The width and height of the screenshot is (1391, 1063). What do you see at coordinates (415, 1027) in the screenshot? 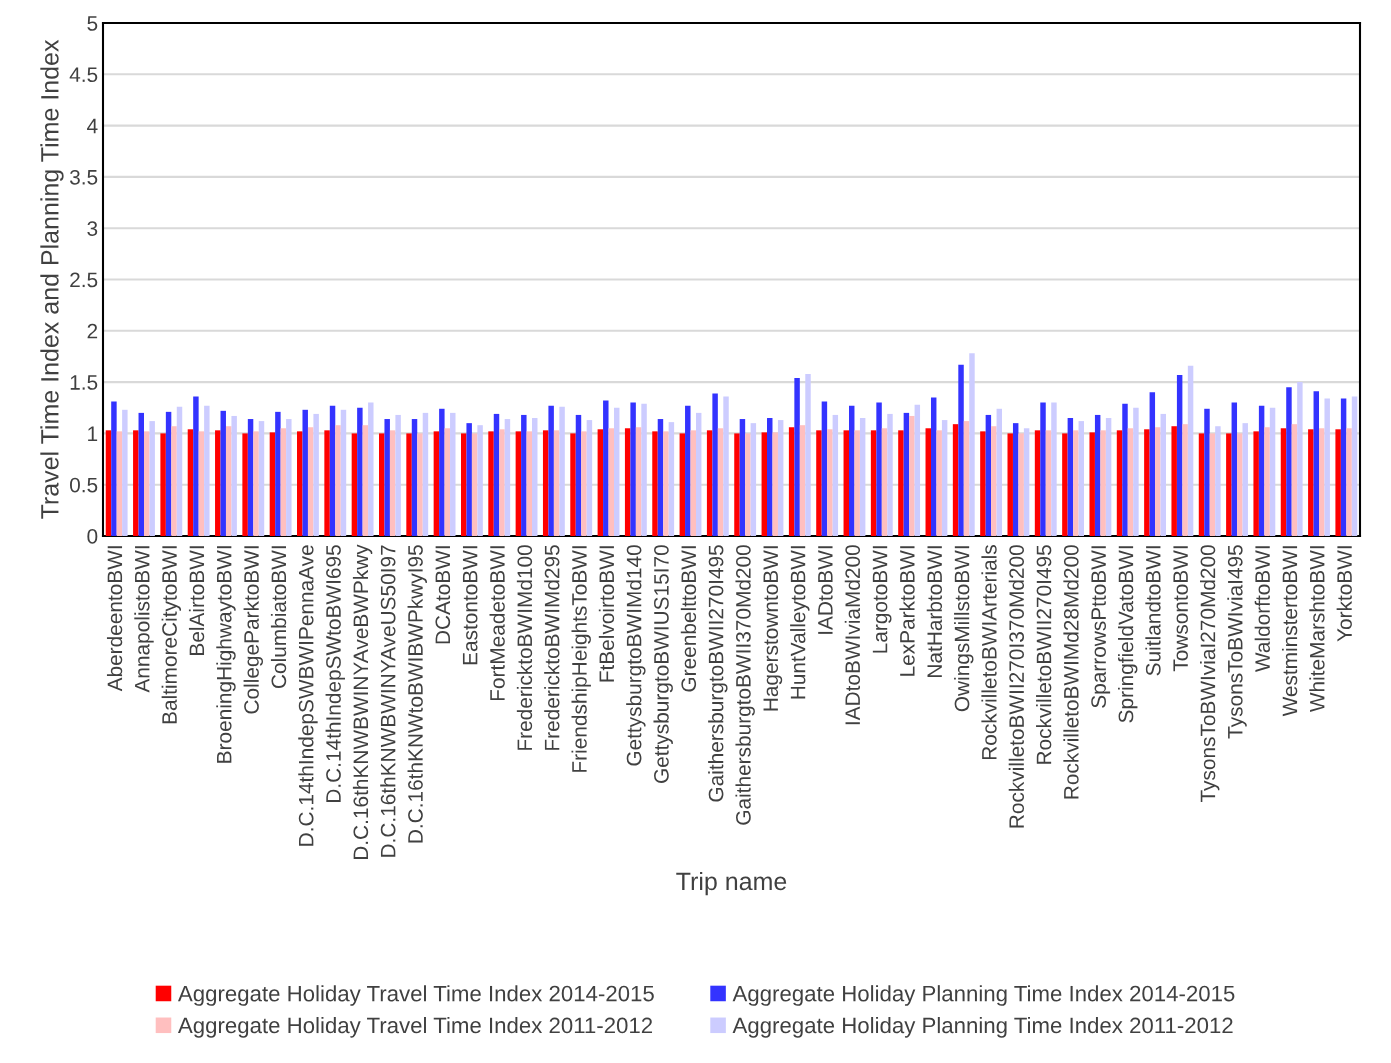
I see `legend-label: Aggregate Holiday Travel Time Index 2011-2012` at bounding box center [415, 1027].